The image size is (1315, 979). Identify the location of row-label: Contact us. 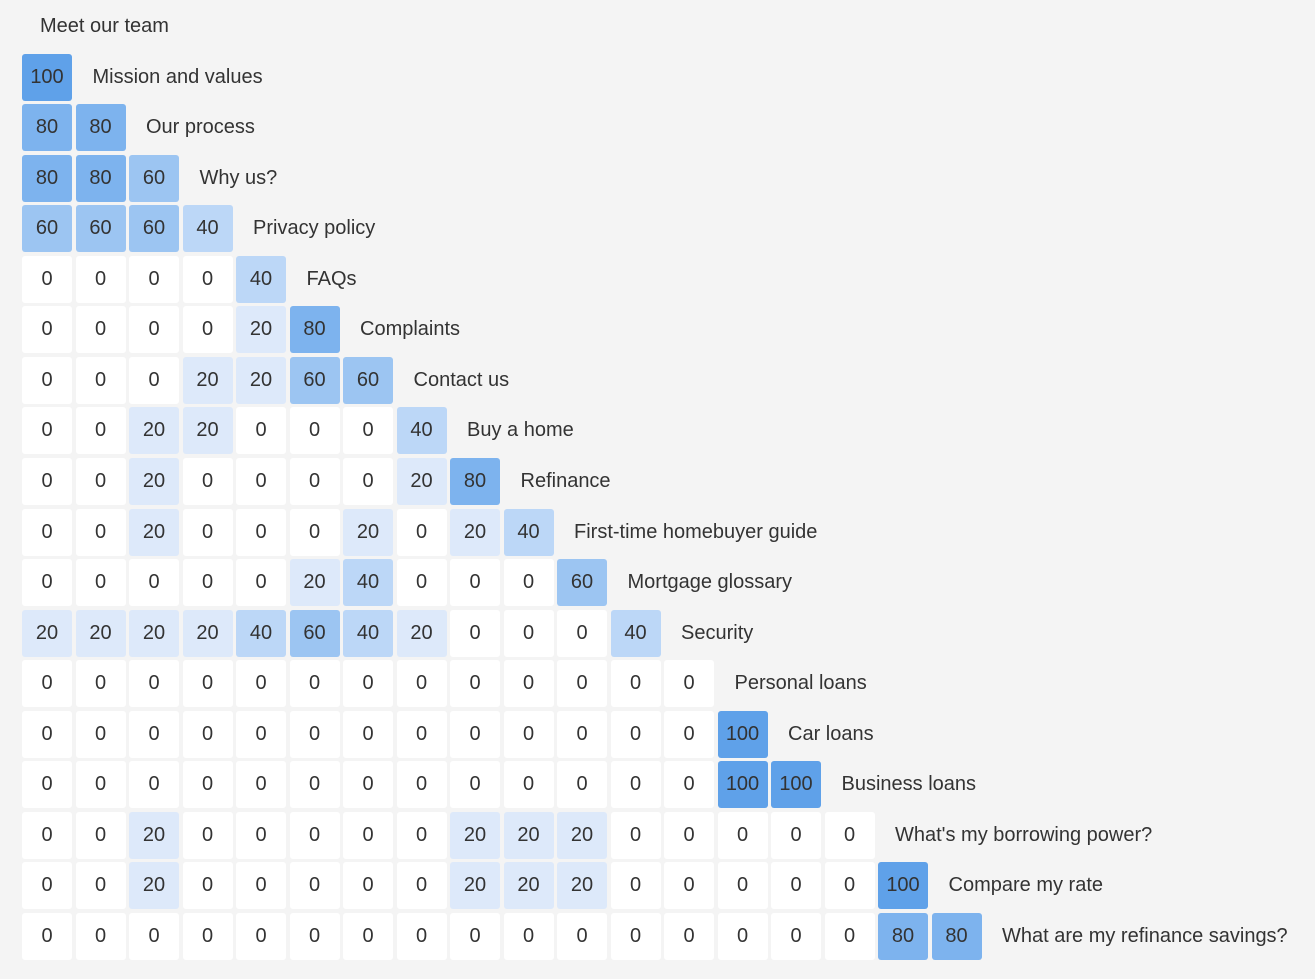
(461, 379).